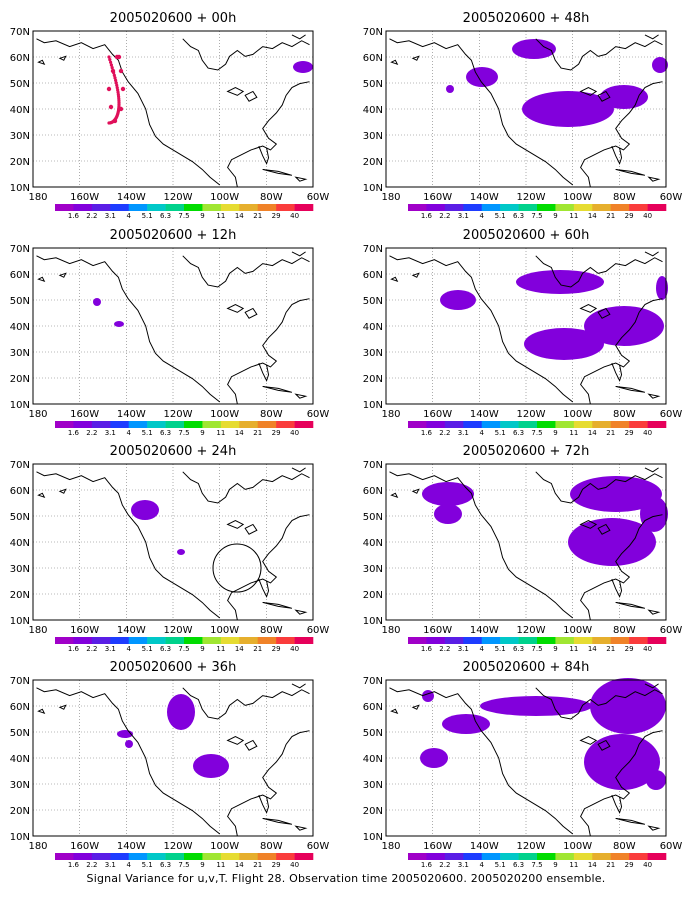  I want to click on lat-tick-label: 60N, so click(20, 58).